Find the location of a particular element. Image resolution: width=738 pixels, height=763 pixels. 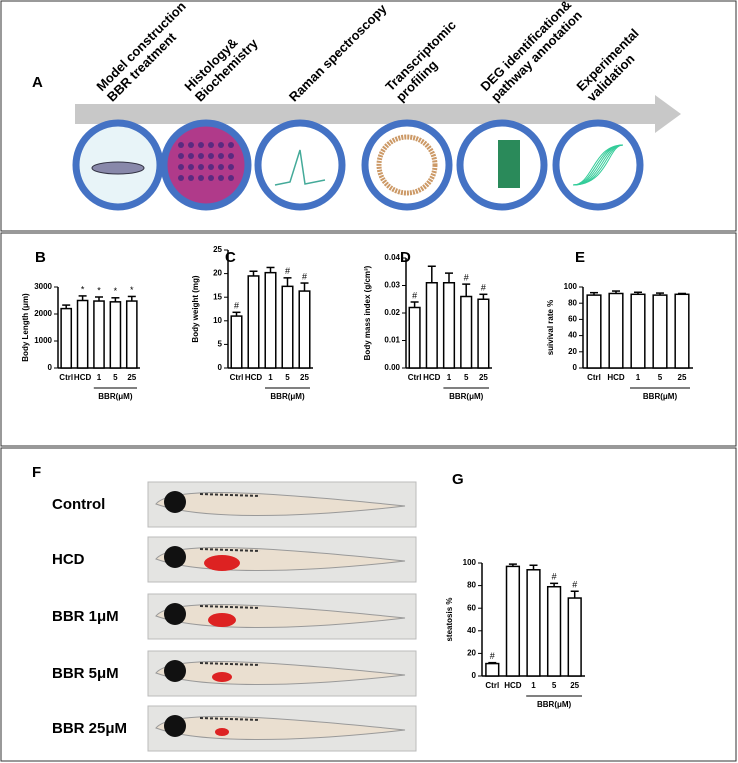

panel-label: F is located at coordinates (36, 472).